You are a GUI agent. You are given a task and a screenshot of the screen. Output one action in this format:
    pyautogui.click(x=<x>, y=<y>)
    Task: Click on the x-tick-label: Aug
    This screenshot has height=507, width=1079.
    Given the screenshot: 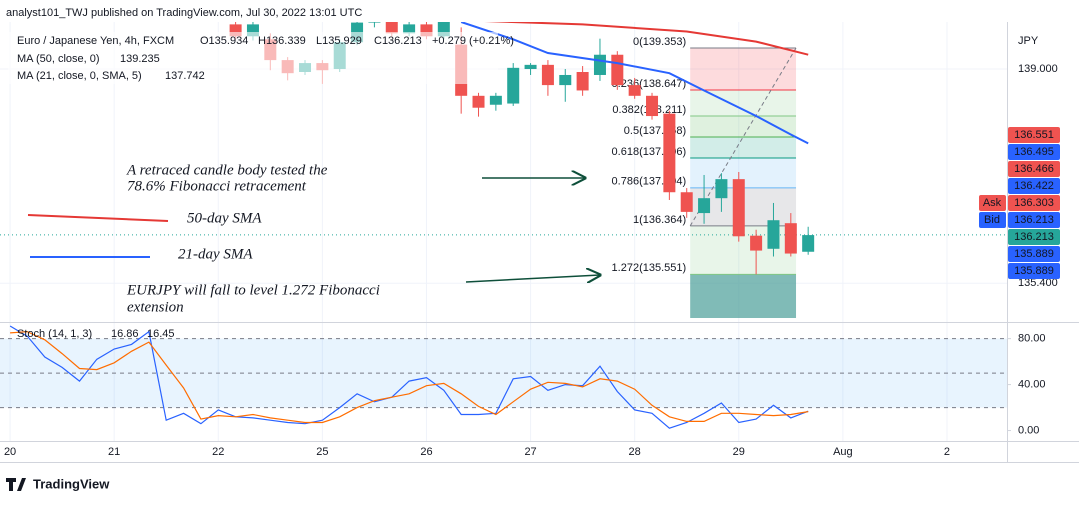 What is the action you would take?
    pyautogui.click(x=843, y=452)
    